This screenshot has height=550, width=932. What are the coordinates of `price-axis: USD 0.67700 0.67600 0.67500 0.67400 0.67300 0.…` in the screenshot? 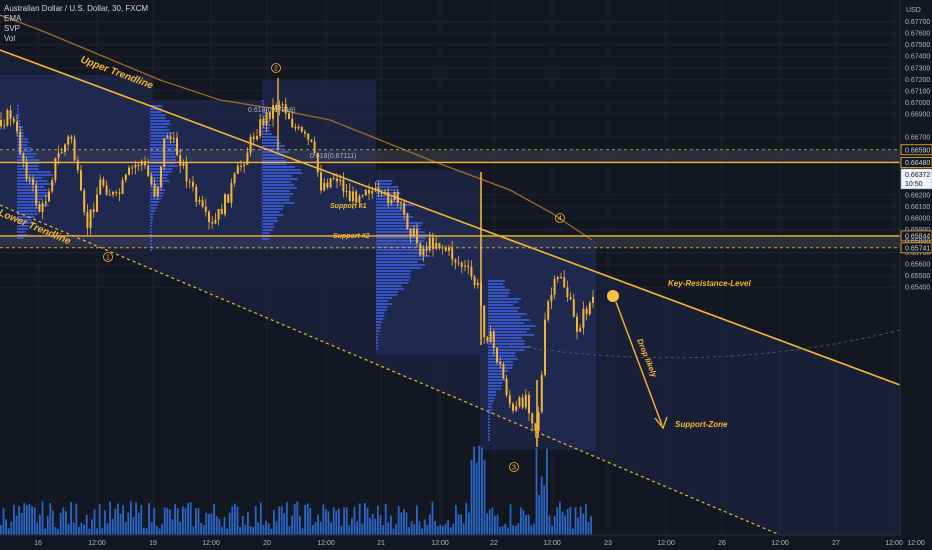 It's located at (915, 275).